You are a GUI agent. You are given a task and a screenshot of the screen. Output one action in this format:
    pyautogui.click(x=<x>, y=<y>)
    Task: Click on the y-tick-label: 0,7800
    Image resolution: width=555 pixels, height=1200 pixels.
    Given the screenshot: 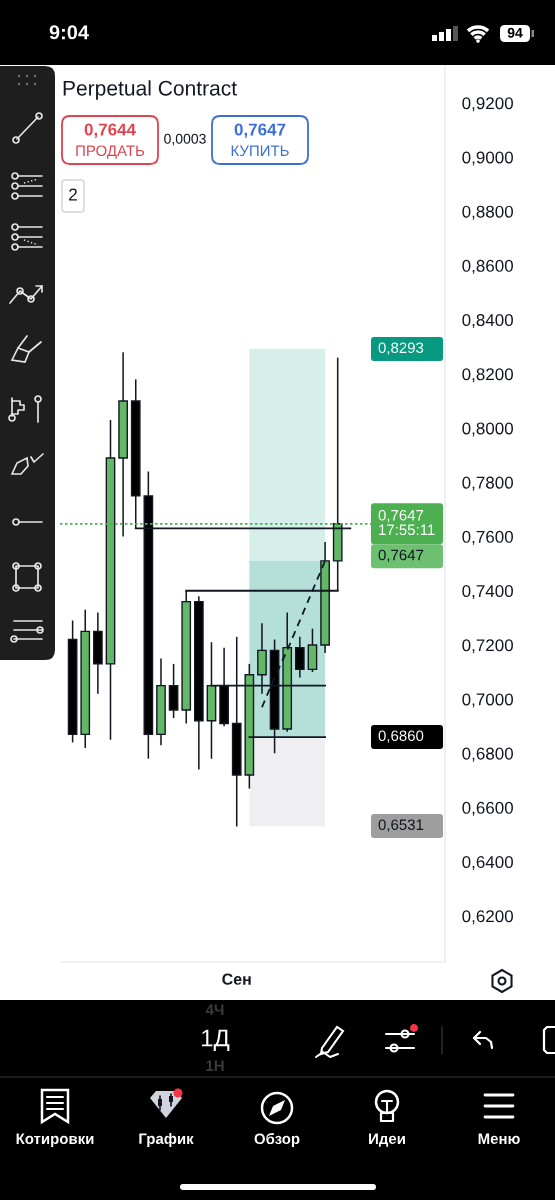 What is the action you would take?
    pyautogui.click(x=487, y=483)
    